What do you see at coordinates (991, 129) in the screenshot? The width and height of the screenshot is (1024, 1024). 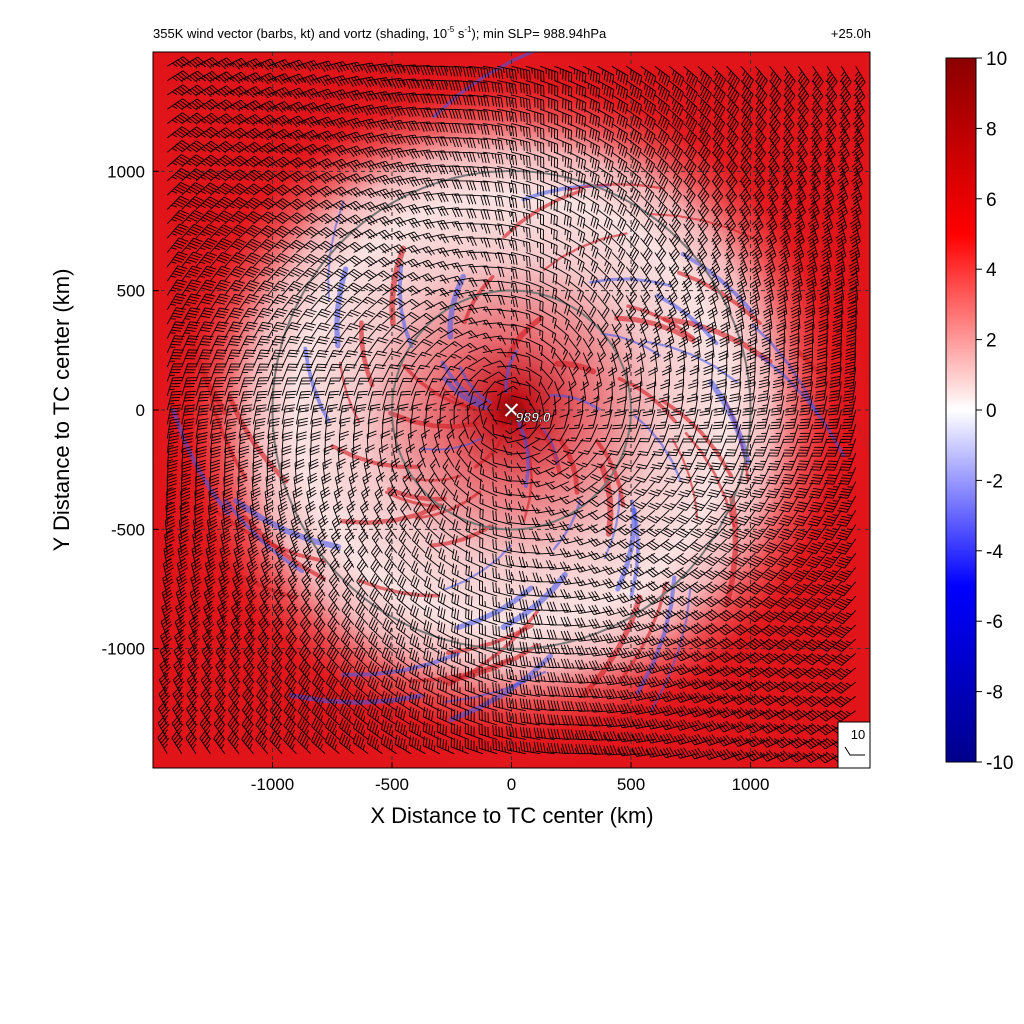 I see `colorbar-tick-label: 8` at bounding box center [991, 129].